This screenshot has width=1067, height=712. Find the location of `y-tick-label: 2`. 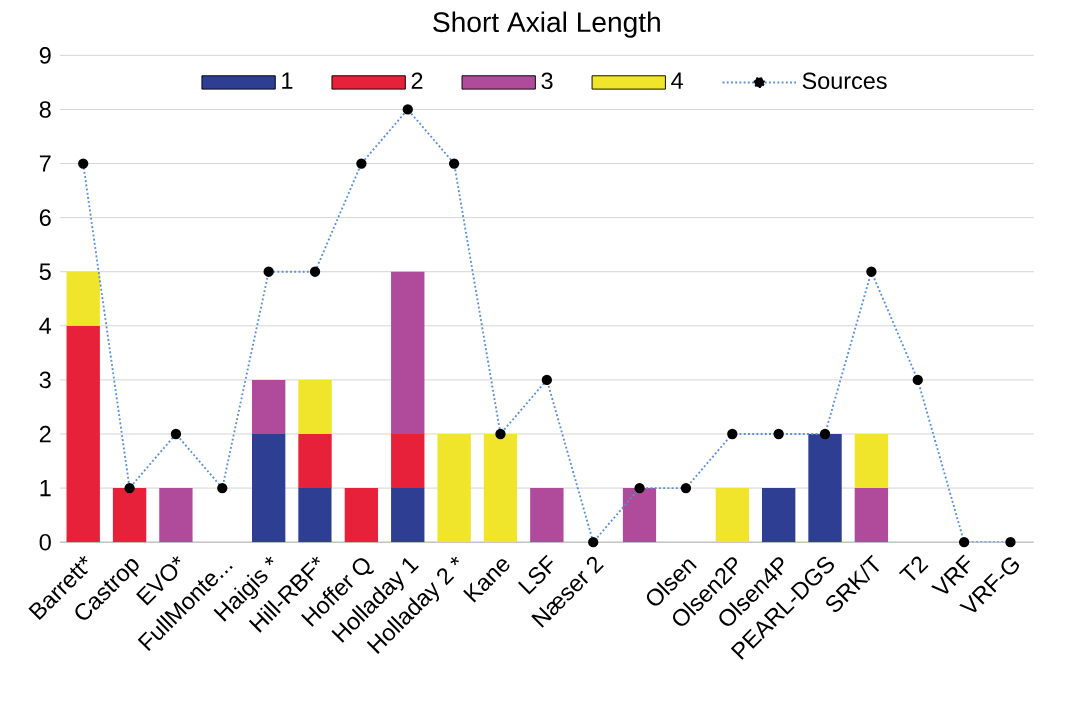

y-tick-label: 2 is located at coordinates (45, 434).